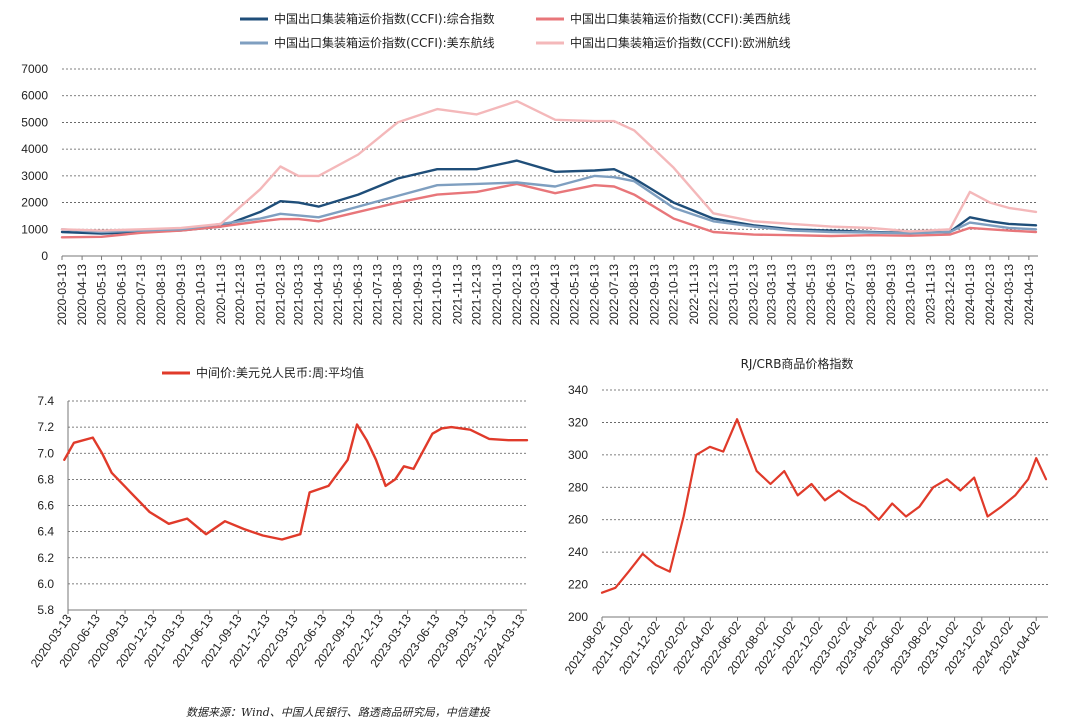 The width and height of the screenshot is (1080, 728). What do you see at coordinates (280, 372) in the screenshot?
I see `legend-label: 中间价:美元兑人民币:周:平均值` at bounding box center [280, 372].